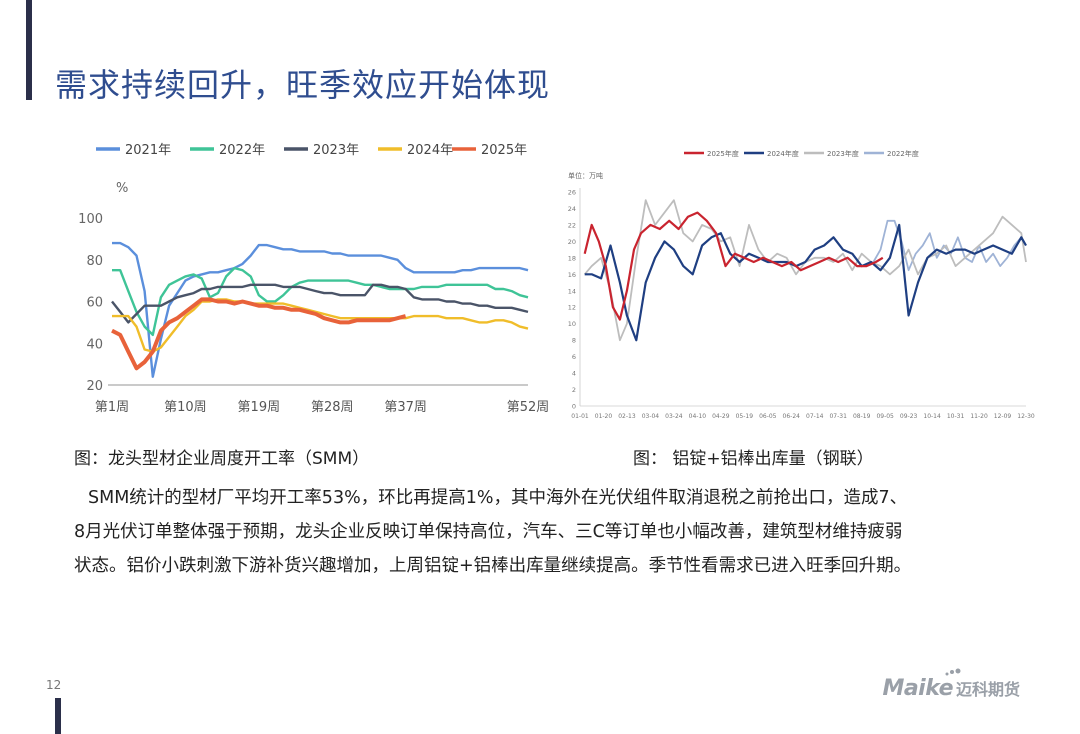  What do you see at coordinates (122, 188) in the screenshot?
I see `y-unit-label: %` at bounding box center [122, 188].